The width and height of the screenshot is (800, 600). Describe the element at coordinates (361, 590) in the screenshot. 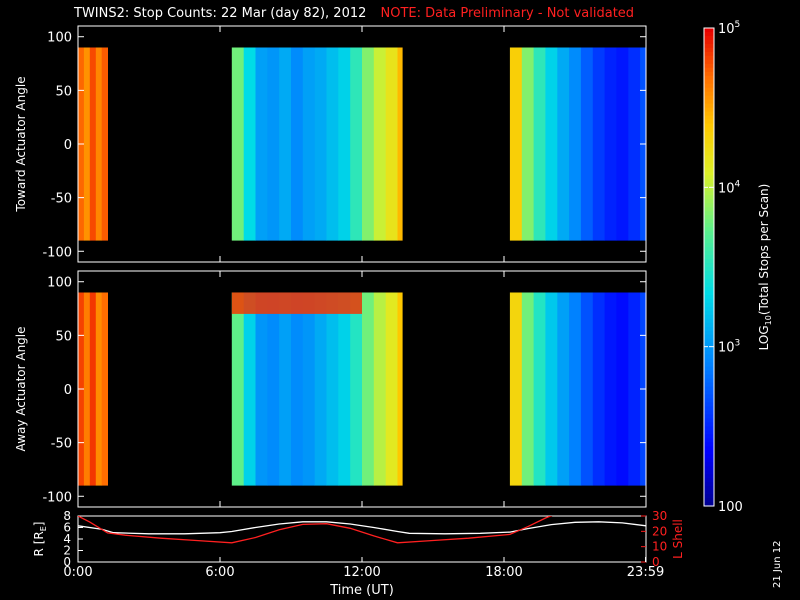

I see `x-axis-label: Time (UT)` at that location.